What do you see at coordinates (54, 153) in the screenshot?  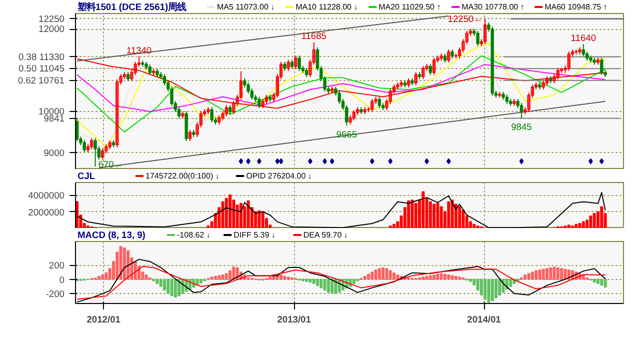 I see `y-tick-label: 9000` at bounding box center [54, 153].